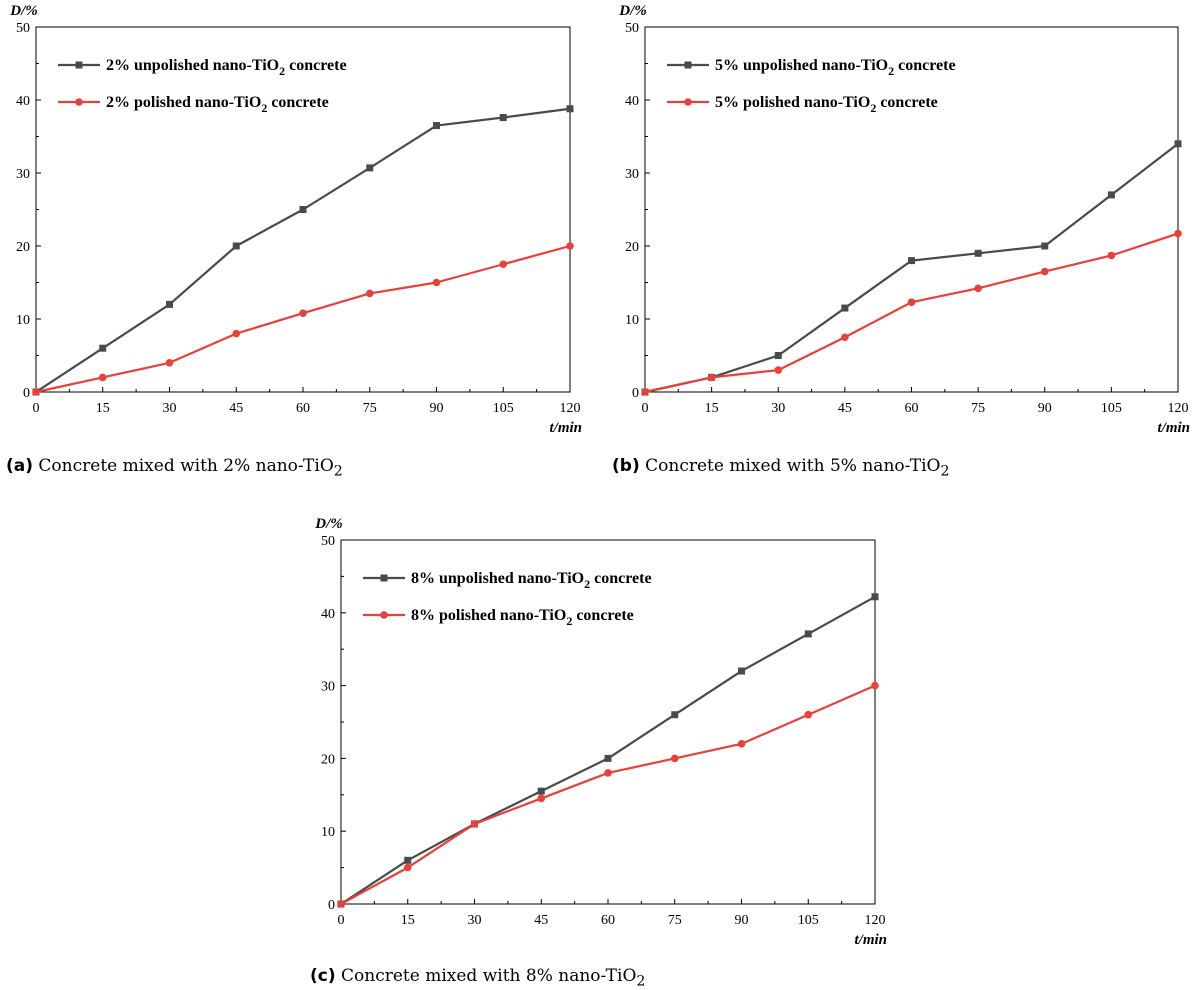 The image size is (1194, 990). What do you see at coordinates (174, 468) in the screenshot?
I see `caption-a: (a) Concrete mixed with 2% nano-TiO2` at bounding box center [174, 468].